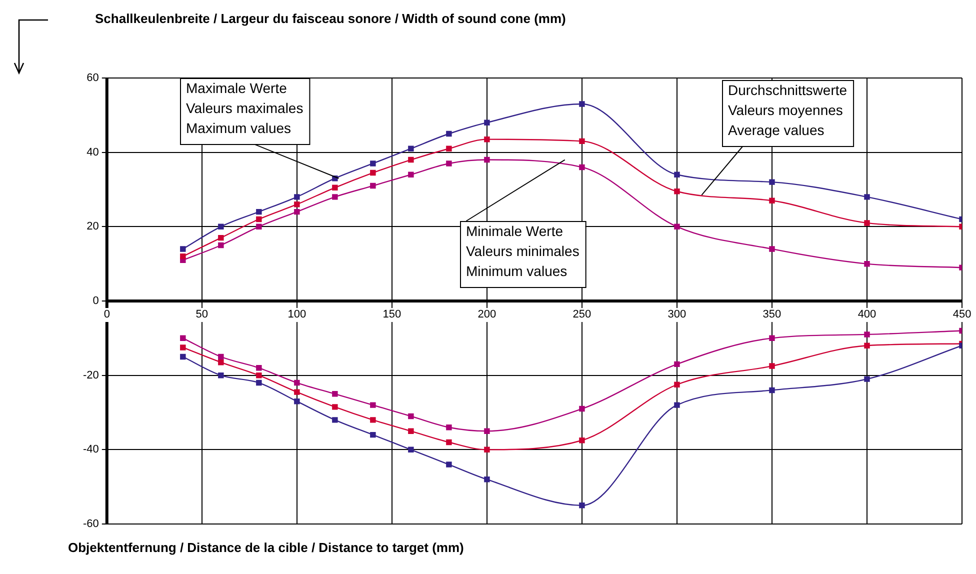 The height and width of the screenshot is (574, 976). Describe the element at coordinates (962, 314) in the screenshot. I see `x-tick-label: 450` at that location.